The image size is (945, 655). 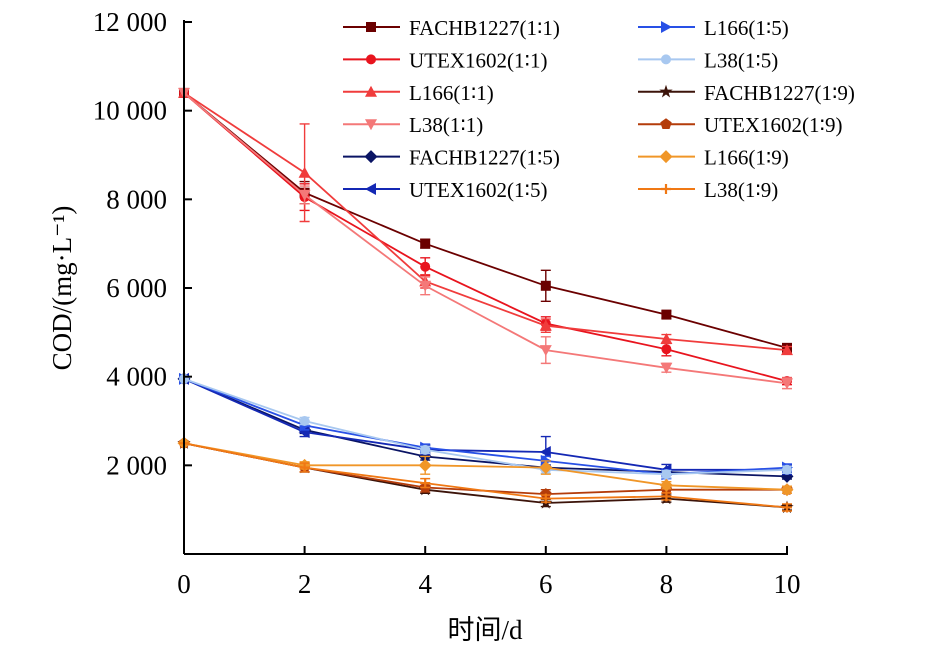 I want to click on x-axis-title: 时间/d, so click(x=485, y=630).